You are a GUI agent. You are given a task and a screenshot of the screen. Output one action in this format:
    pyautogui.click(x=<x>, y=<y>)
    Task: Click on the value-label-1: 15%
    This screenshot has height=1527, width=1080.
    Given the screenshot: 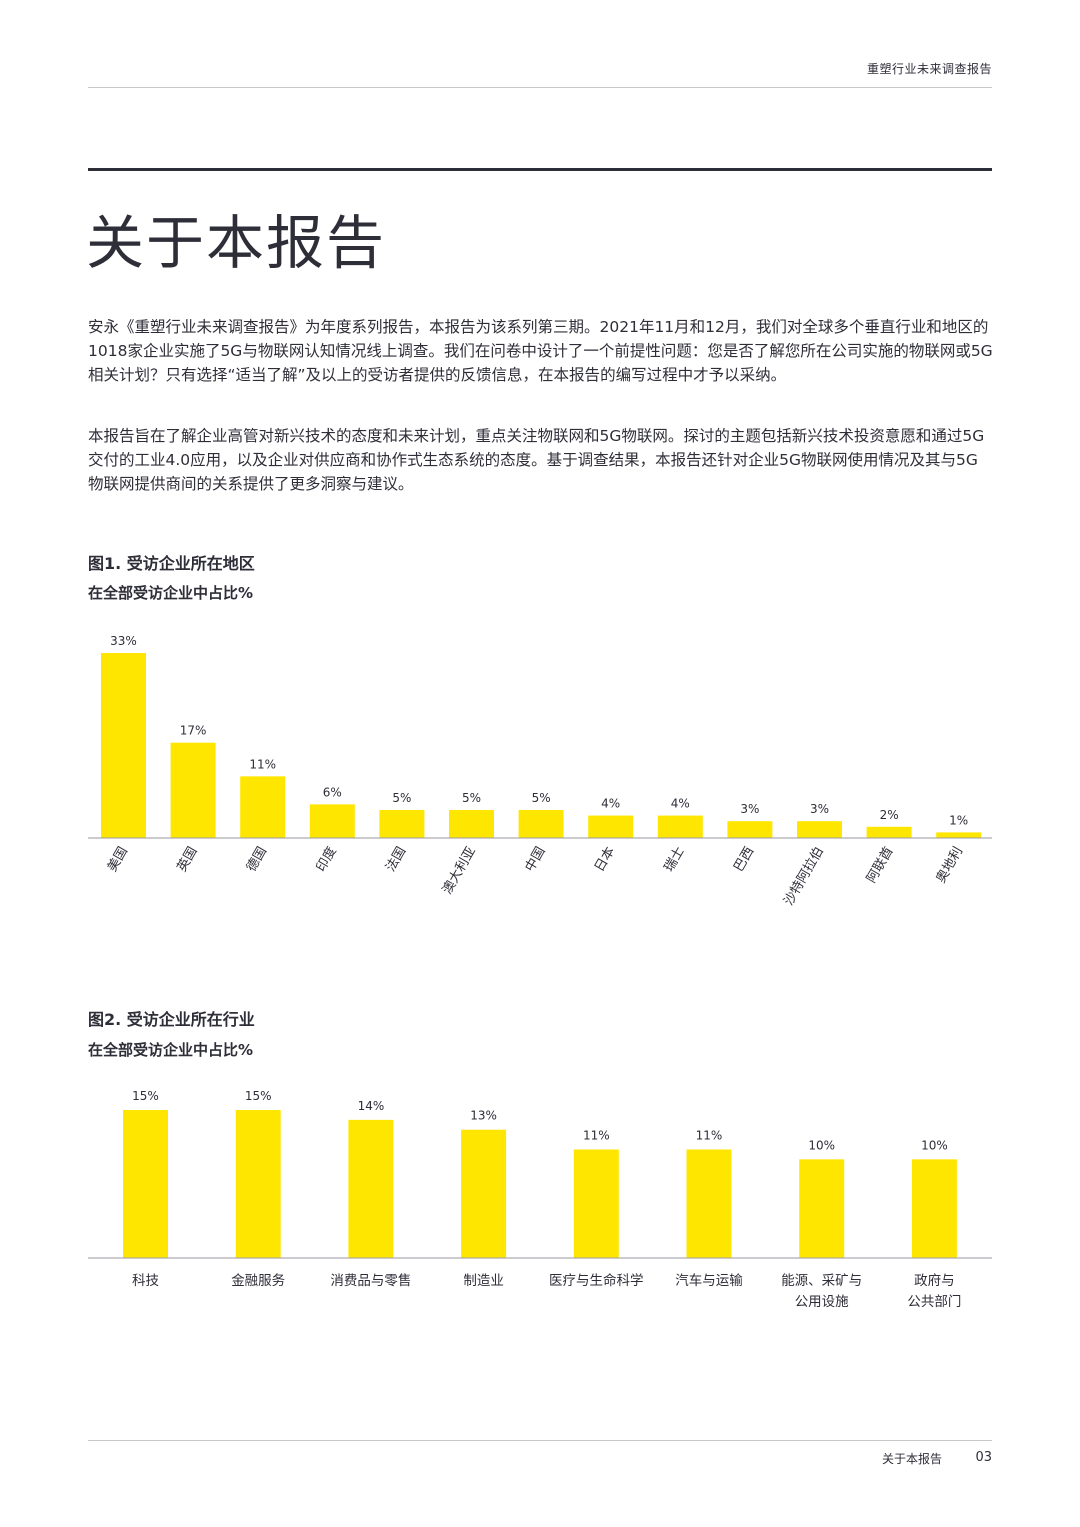 What is the action you would take?
    pyautogui.click(x=258, y=1096)
    